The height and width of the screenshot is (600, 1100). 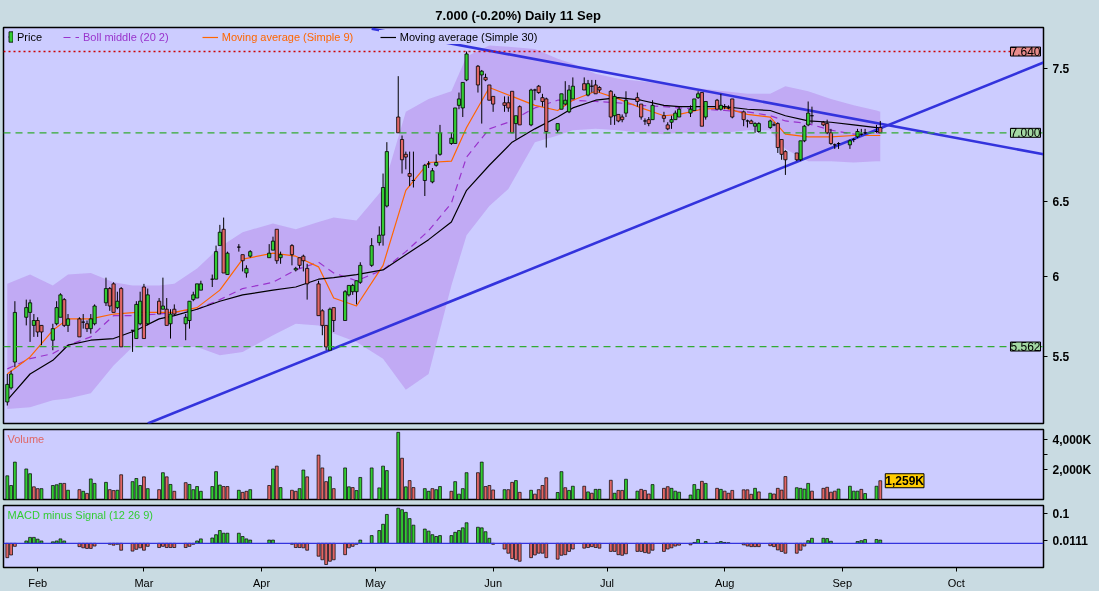 What do you see at coordinates (1025, 52) in the screenshot?
I see `ref-line-label: 7.640` at bounding box center [1025, 52].